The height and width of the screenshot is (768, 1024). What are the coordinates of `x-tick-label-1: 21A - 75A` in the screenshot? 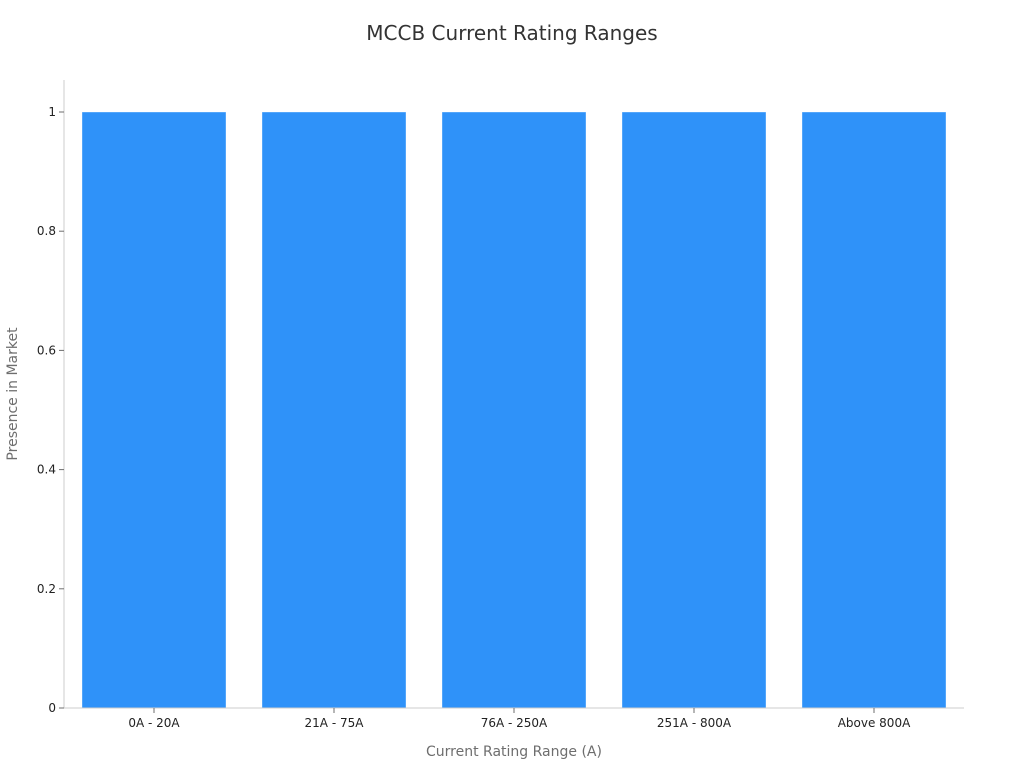 It's located at (335, 723).